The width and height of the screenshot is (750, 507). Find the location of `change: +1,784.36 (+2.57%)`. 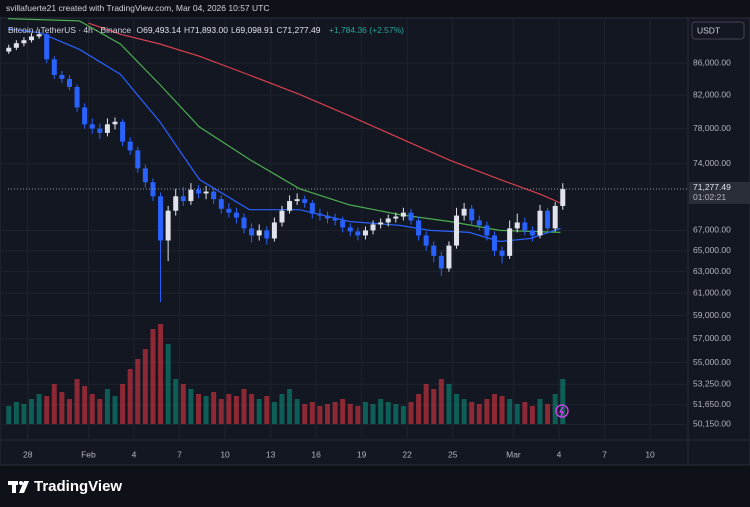

change: +1,784.36 (+2.57%) is located at coordinates (366, 30).